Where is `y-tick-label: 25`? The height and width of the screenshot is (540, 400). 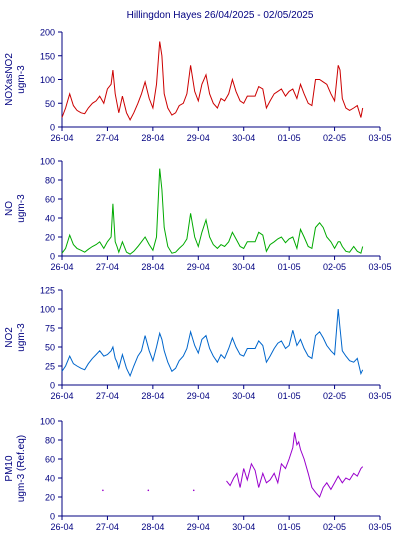 y-tick-label: 25 is located at coordinates (50, 367).